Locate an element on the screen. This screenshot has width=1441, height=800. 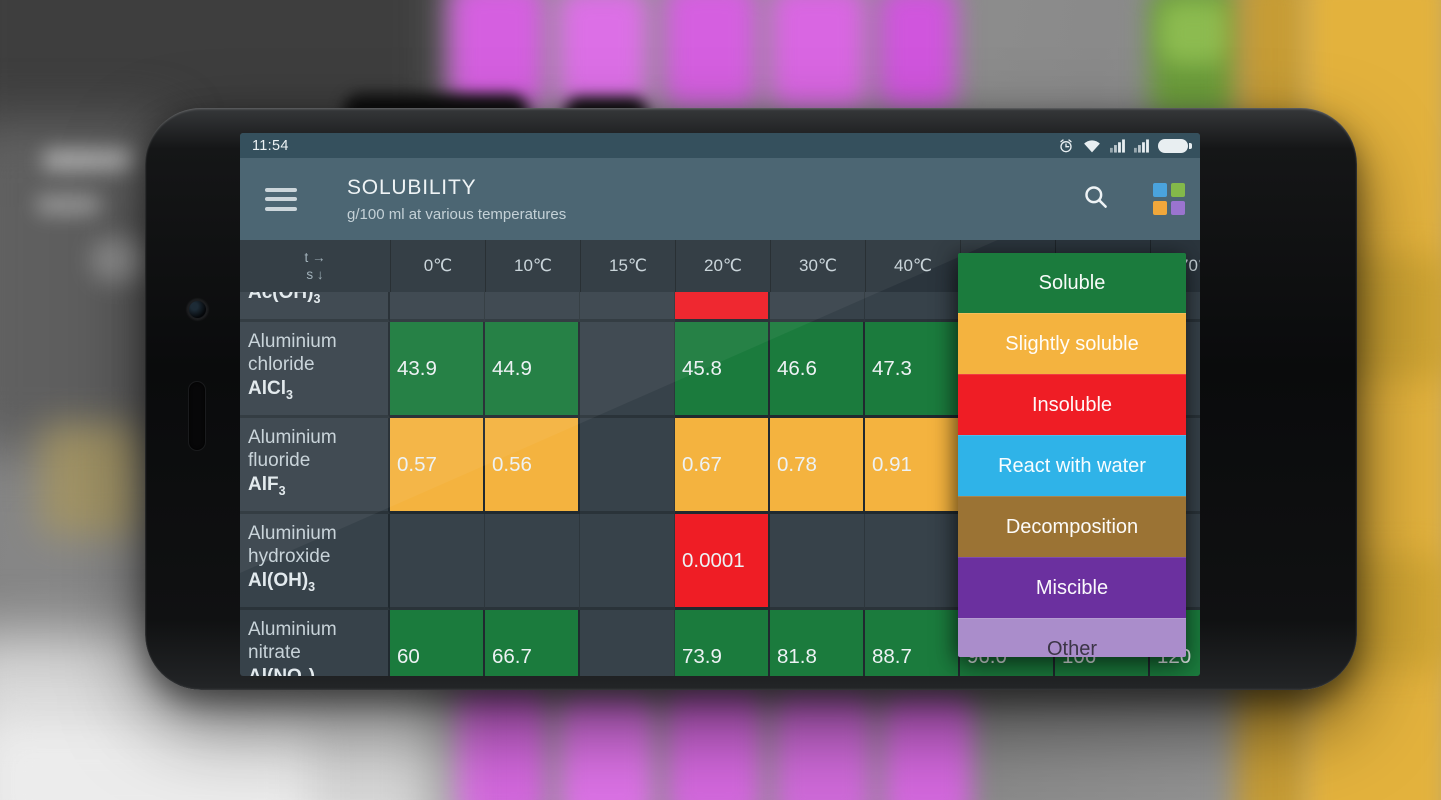
row-formula: Al(OH)3 is located at coordinates (282, 582).